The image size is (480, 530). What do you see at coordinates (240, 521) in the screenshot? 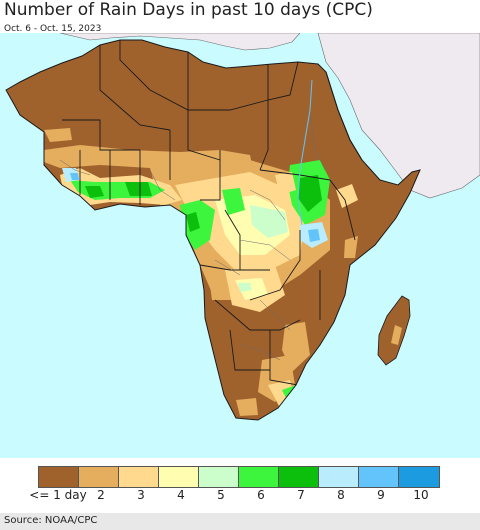
I see `footer: Source: NOAA/CPC` at bounding box center [240, 521].